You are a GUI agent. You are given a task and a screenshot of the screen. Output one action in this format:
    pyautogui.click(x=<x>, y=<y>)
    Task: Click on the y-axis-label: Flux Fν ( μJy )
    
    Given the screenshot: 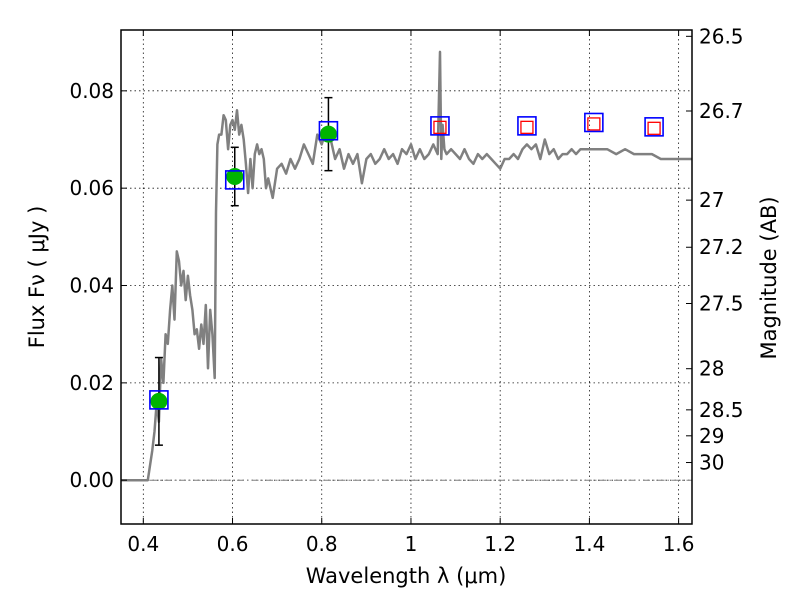 What is the action you would take?
    pyautogui.click(x=37, y=277)
    